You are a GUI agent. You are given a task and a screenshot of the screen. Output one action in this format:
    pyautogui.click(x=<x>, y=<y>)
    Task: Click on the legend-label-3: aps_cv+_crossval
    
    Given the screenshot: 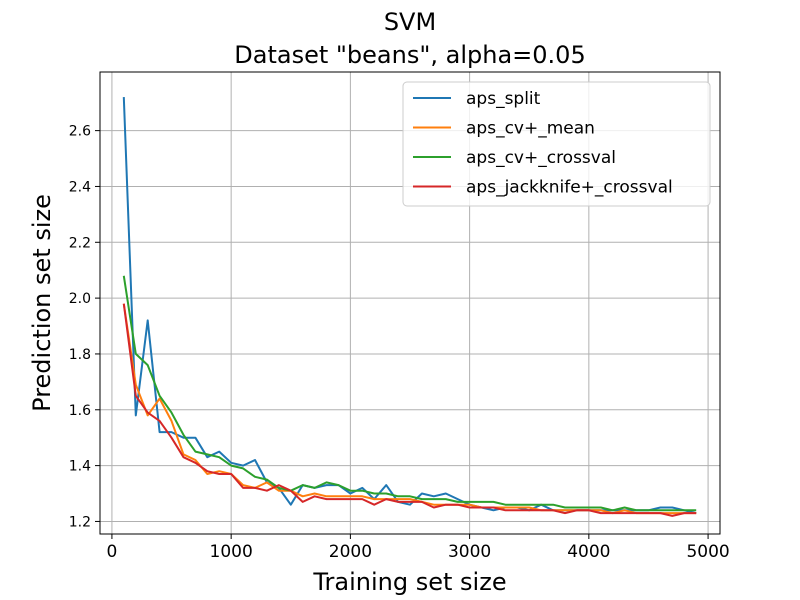 What is the action you would take?
    pyautogui.click(x=541, y=158)
    